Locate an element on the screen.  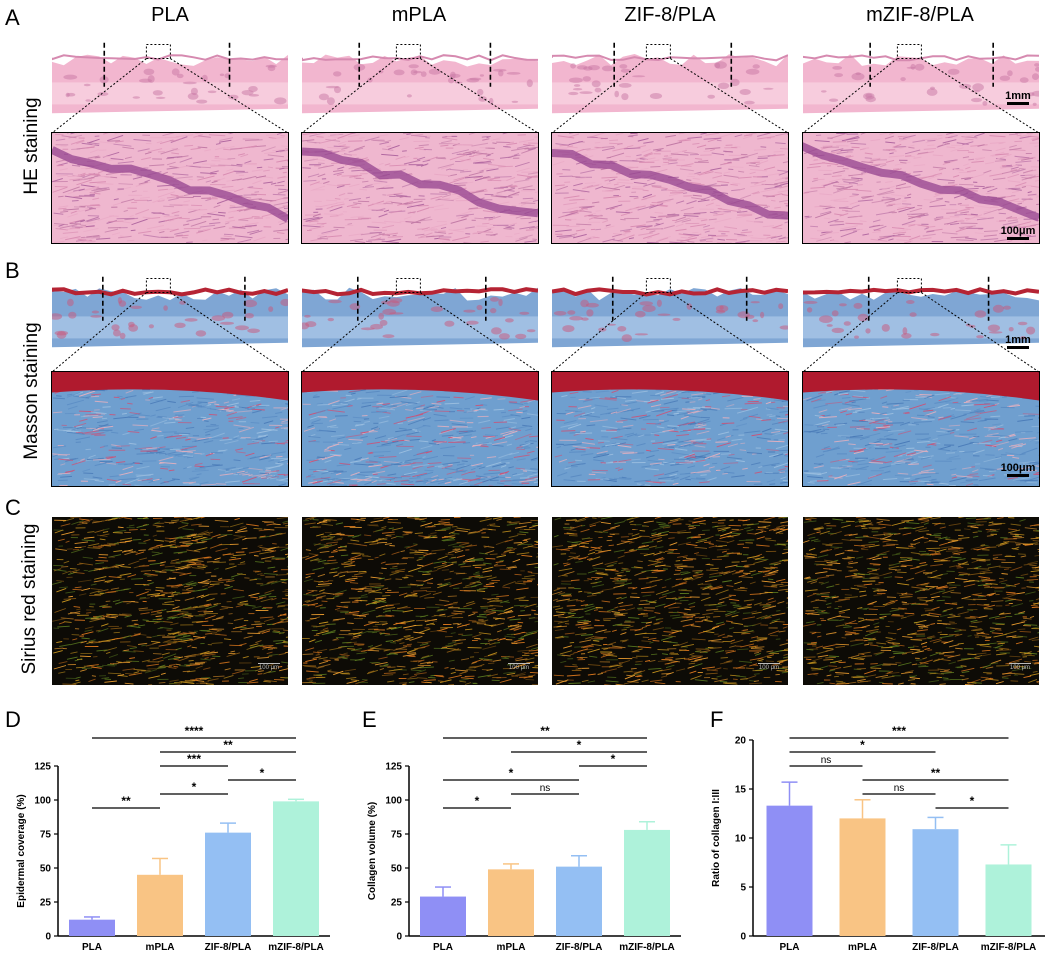
masson-overview-mzif8-pla is located at coordinates (921, 312).